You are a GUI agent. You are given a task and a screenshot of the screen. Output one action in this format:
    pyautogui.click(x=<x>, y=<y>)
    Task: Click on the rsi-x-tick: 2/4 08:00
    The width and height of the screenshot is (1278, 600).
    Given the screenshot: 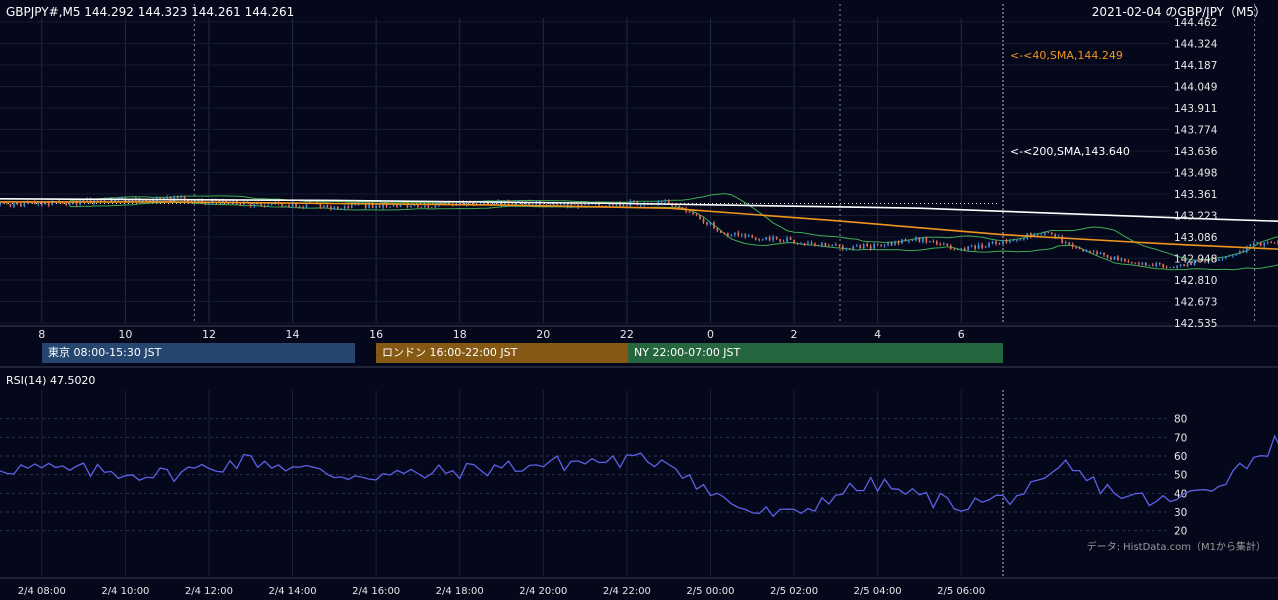 What is the action you would take?
    pyautogui.click(x=42, y=591)
    